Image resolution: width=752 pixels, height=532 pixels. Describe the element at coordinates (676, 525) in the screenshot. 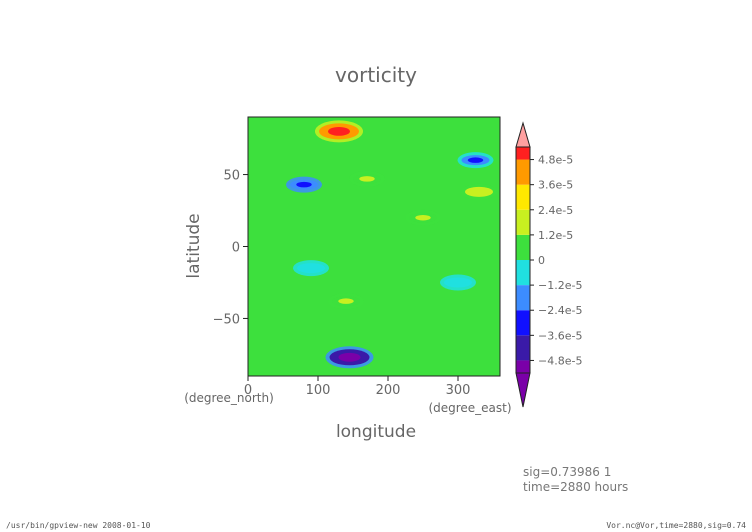

I see `footer-right: Vor.nc@Vor,time=2880,sig=0.74` at that location.